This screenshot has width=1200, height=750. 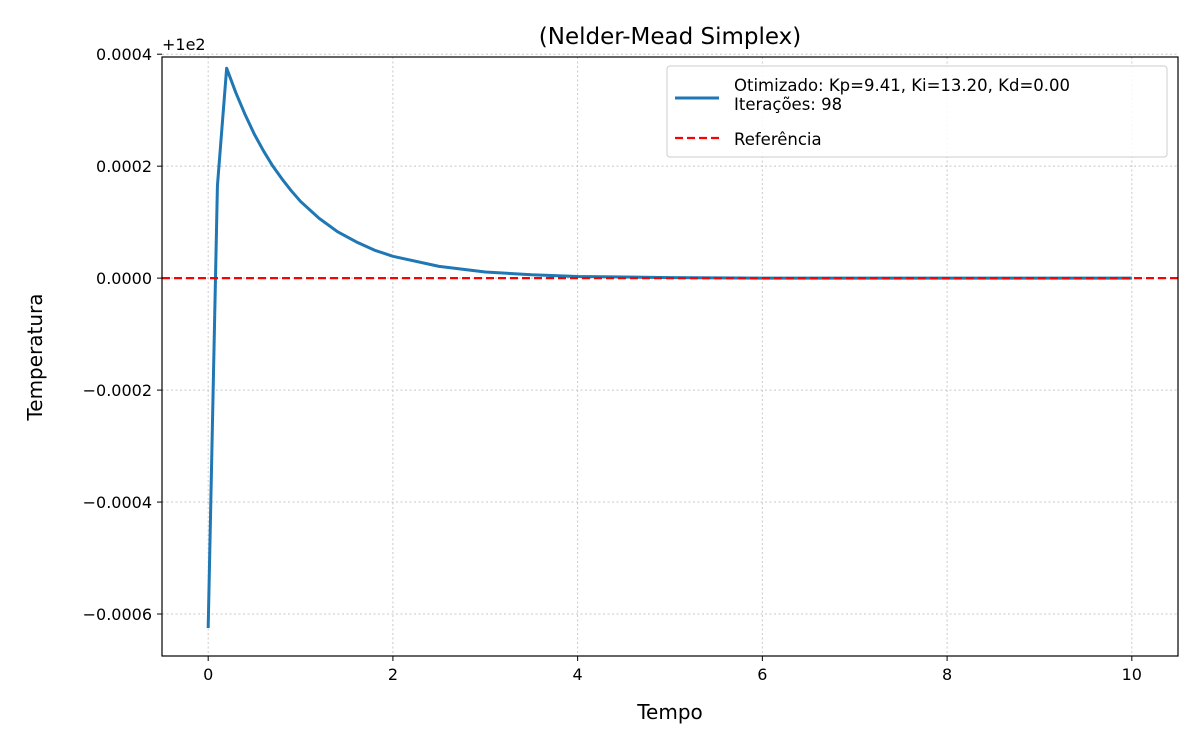 I want to click on x-axis-ticks: 0 2 4 6 8 10, so click(x=672, y=670).